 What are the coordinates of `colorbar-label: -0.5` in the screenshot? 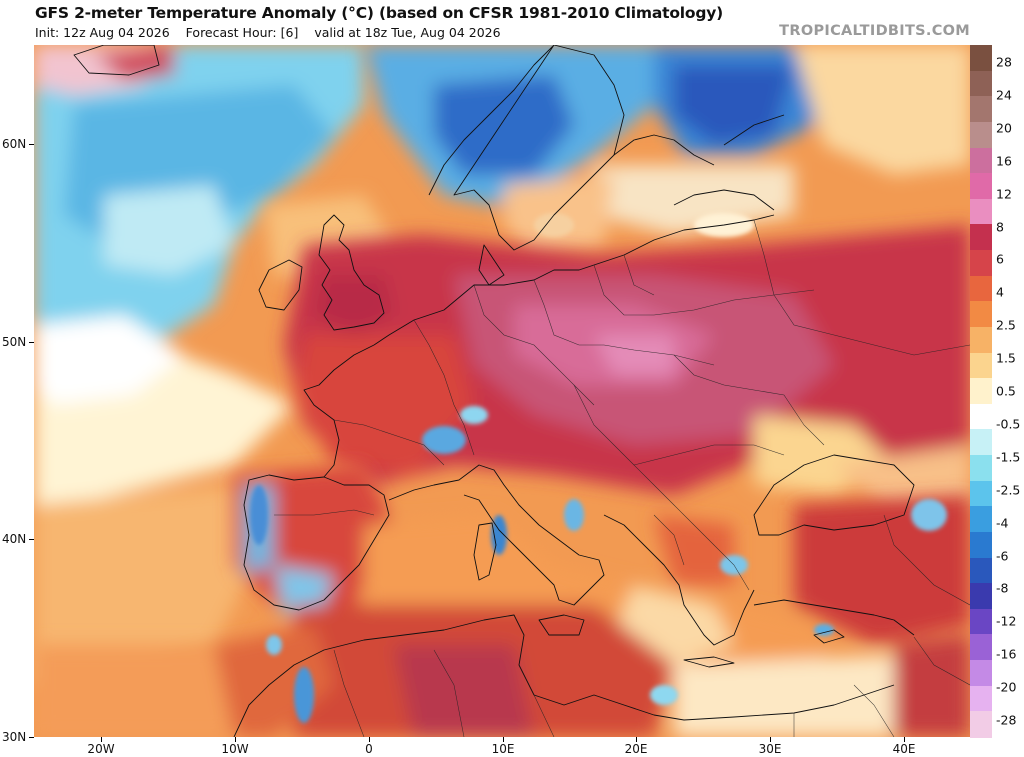 It's located at (1008, 424).